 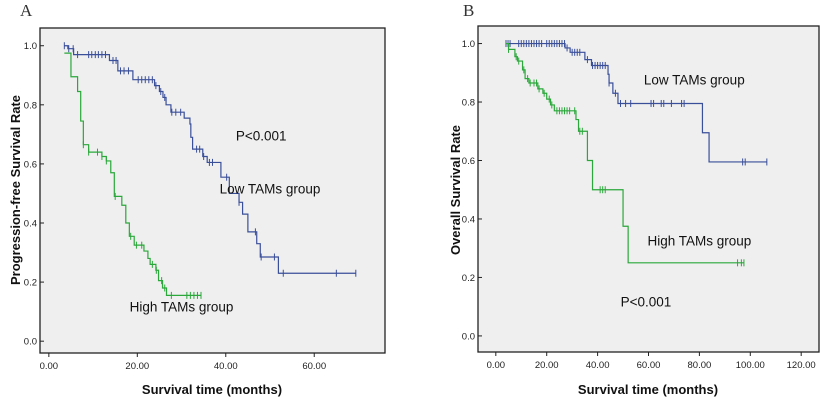 What do you see at coordinates (750, 365) in the screenshot?
I see `x-tick-label: 100.00` at bounding box center [750, 365].